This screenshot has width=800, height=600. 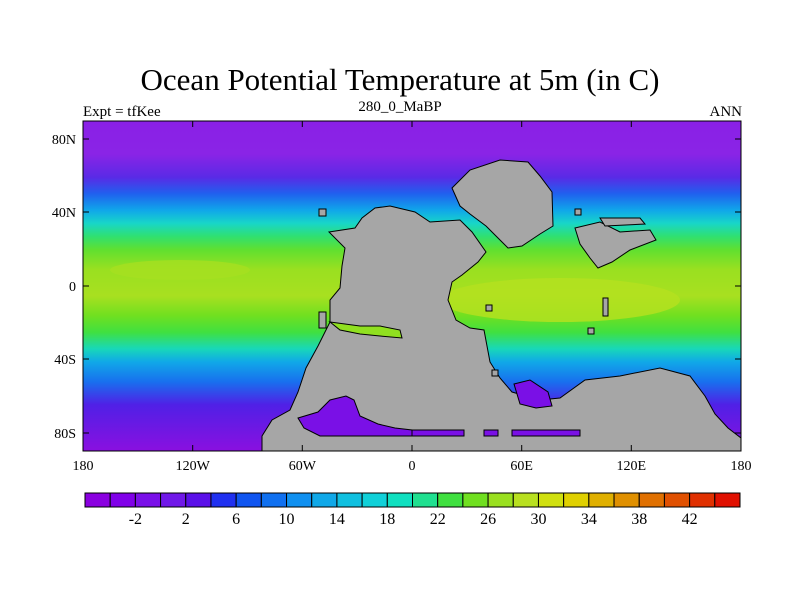 What do you see at coordinates (726, 112) in the screenshot?
I see `season-label: ANN` at bounding box center [726, 112].